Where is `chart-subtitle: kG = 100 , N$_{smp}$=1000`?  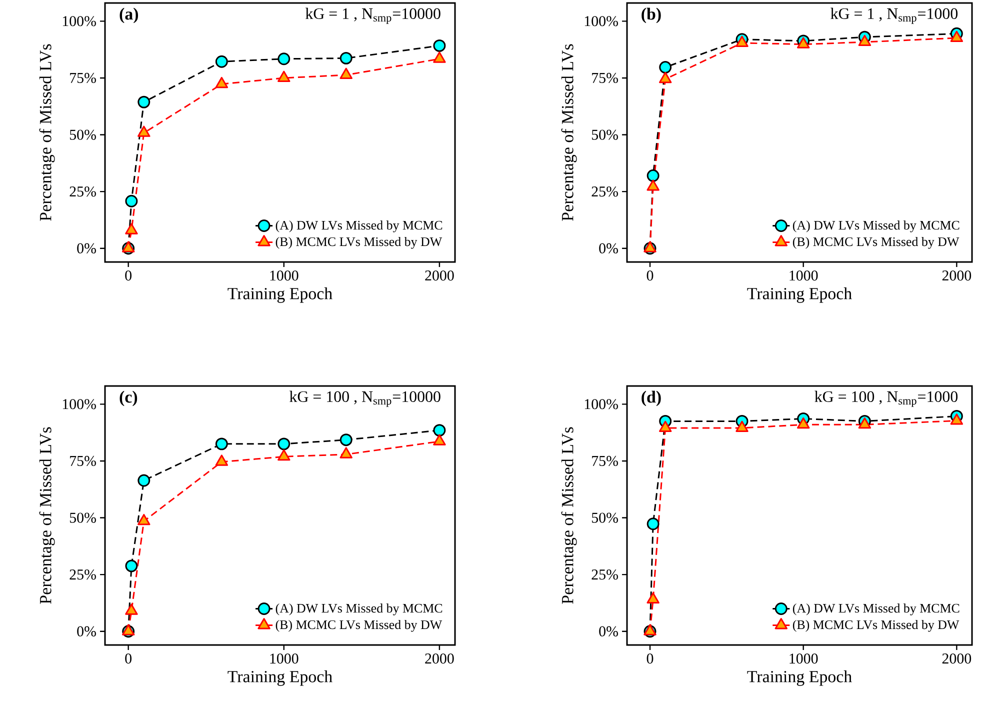
chart-subtitle: kG = 100 , N$_{smp}$=1000 is located at coordinates (886, 398).